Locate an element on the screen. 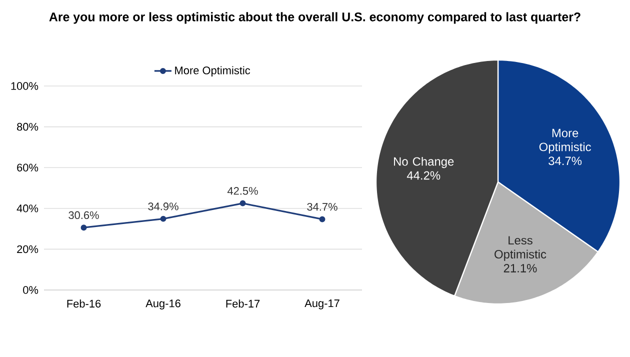  data-label: 42.5% is located at coordinates (242, 191).